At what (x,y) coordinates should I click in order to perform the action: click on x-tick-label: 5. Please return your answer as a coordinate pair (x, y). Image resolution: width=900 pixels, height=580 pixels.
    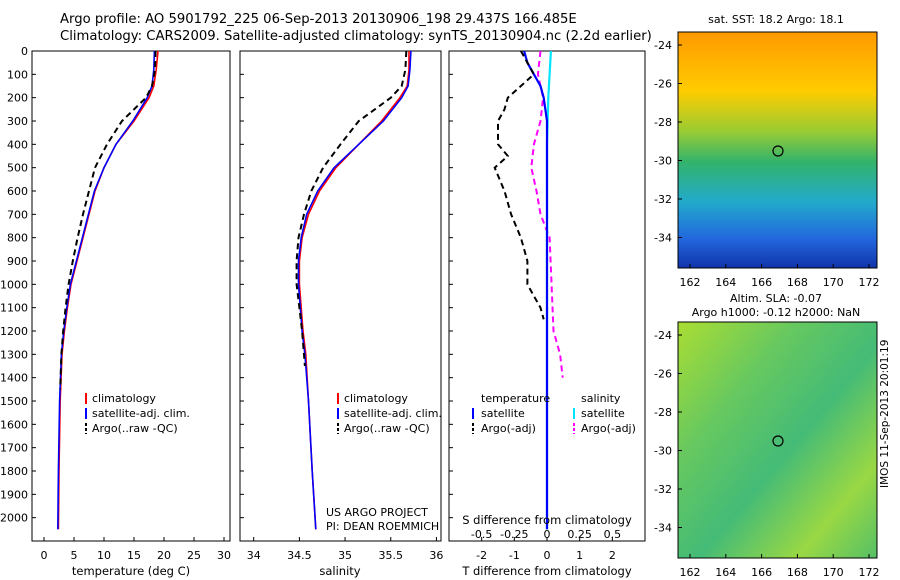
    Looking at the image, I should click on (74, 555).